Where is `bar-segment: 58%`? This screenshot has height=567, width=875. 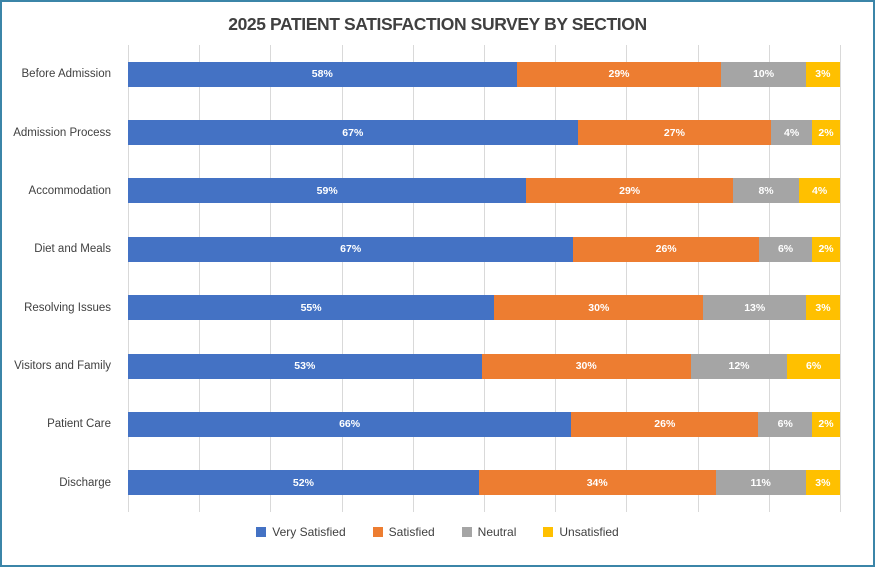
bar-segment: 58% is located at coordinates (322, 74).